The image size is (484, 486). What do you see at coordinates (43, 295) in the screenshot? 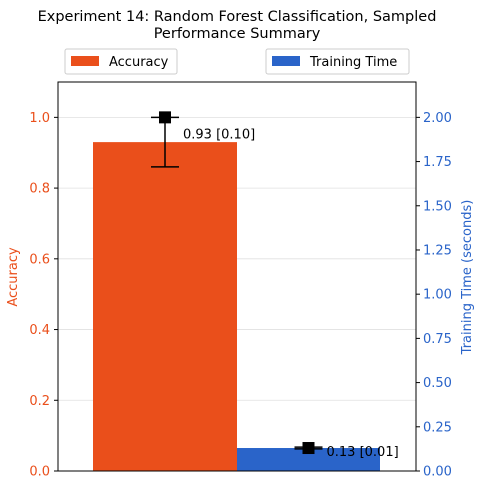
I see `left-axis-ticks: 0.0 0.2 0.4 0.6 0.8 1.0` at bounding box center [43, 295].